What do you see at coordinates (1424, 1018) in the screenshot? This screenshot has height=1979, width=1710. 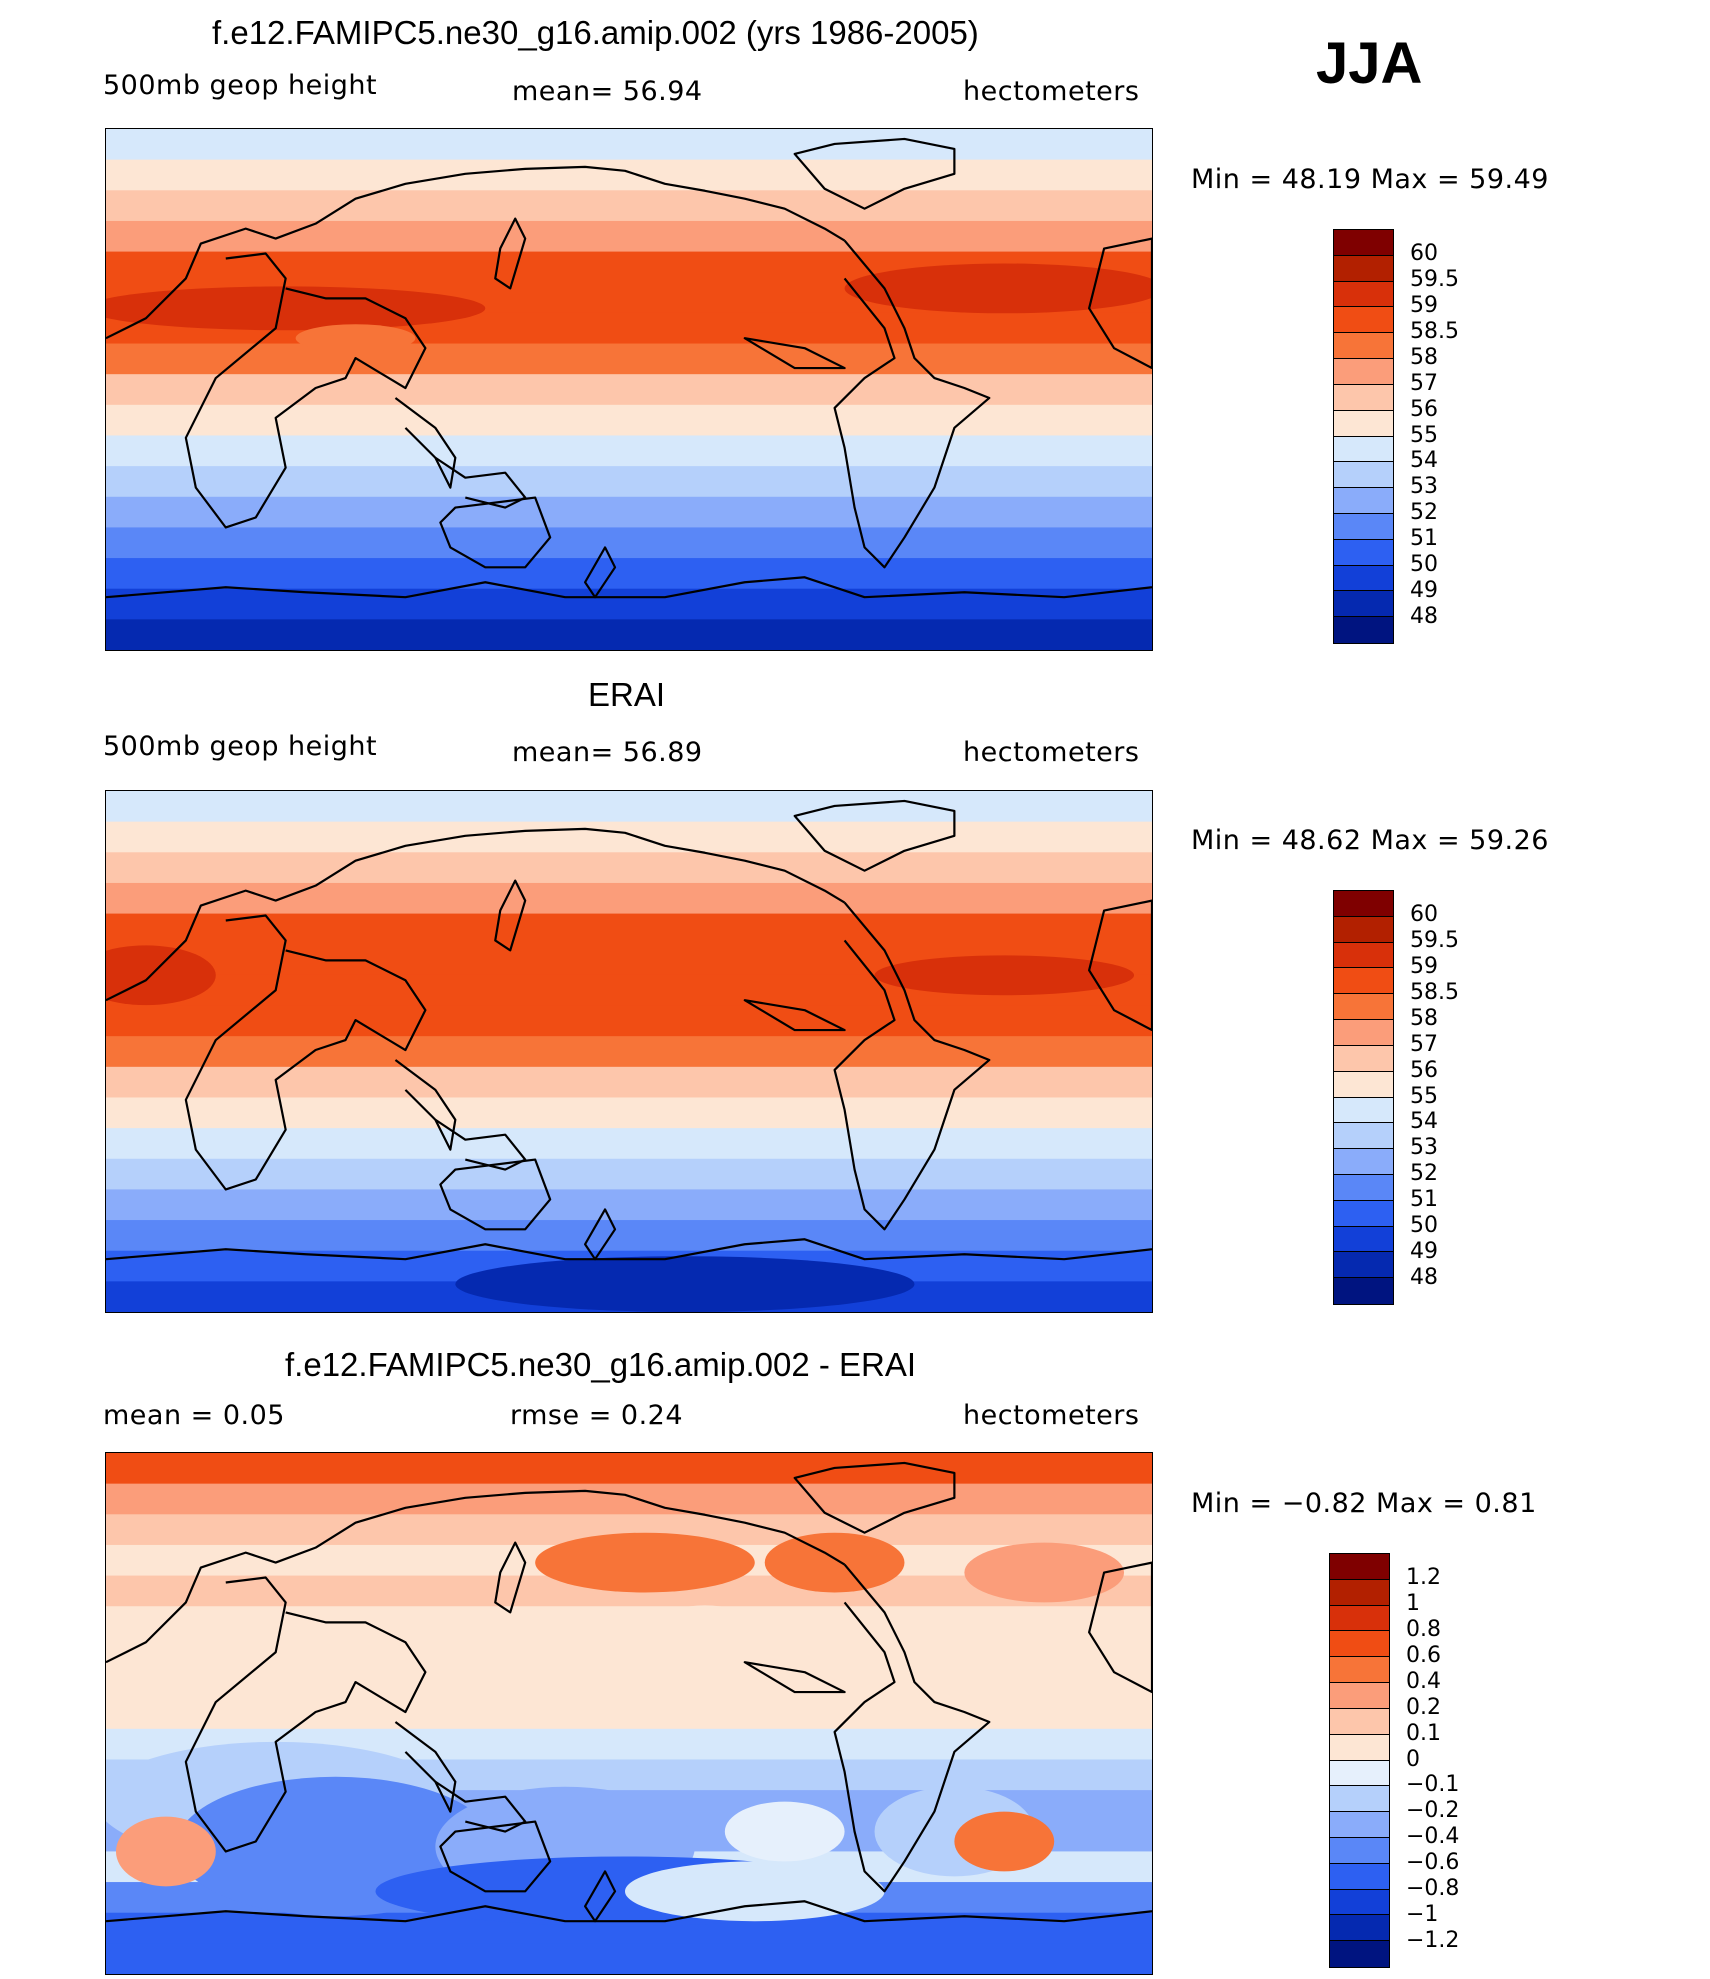 I see `colorbar-tick-label: 58` at bounding box center [1424, 1018].